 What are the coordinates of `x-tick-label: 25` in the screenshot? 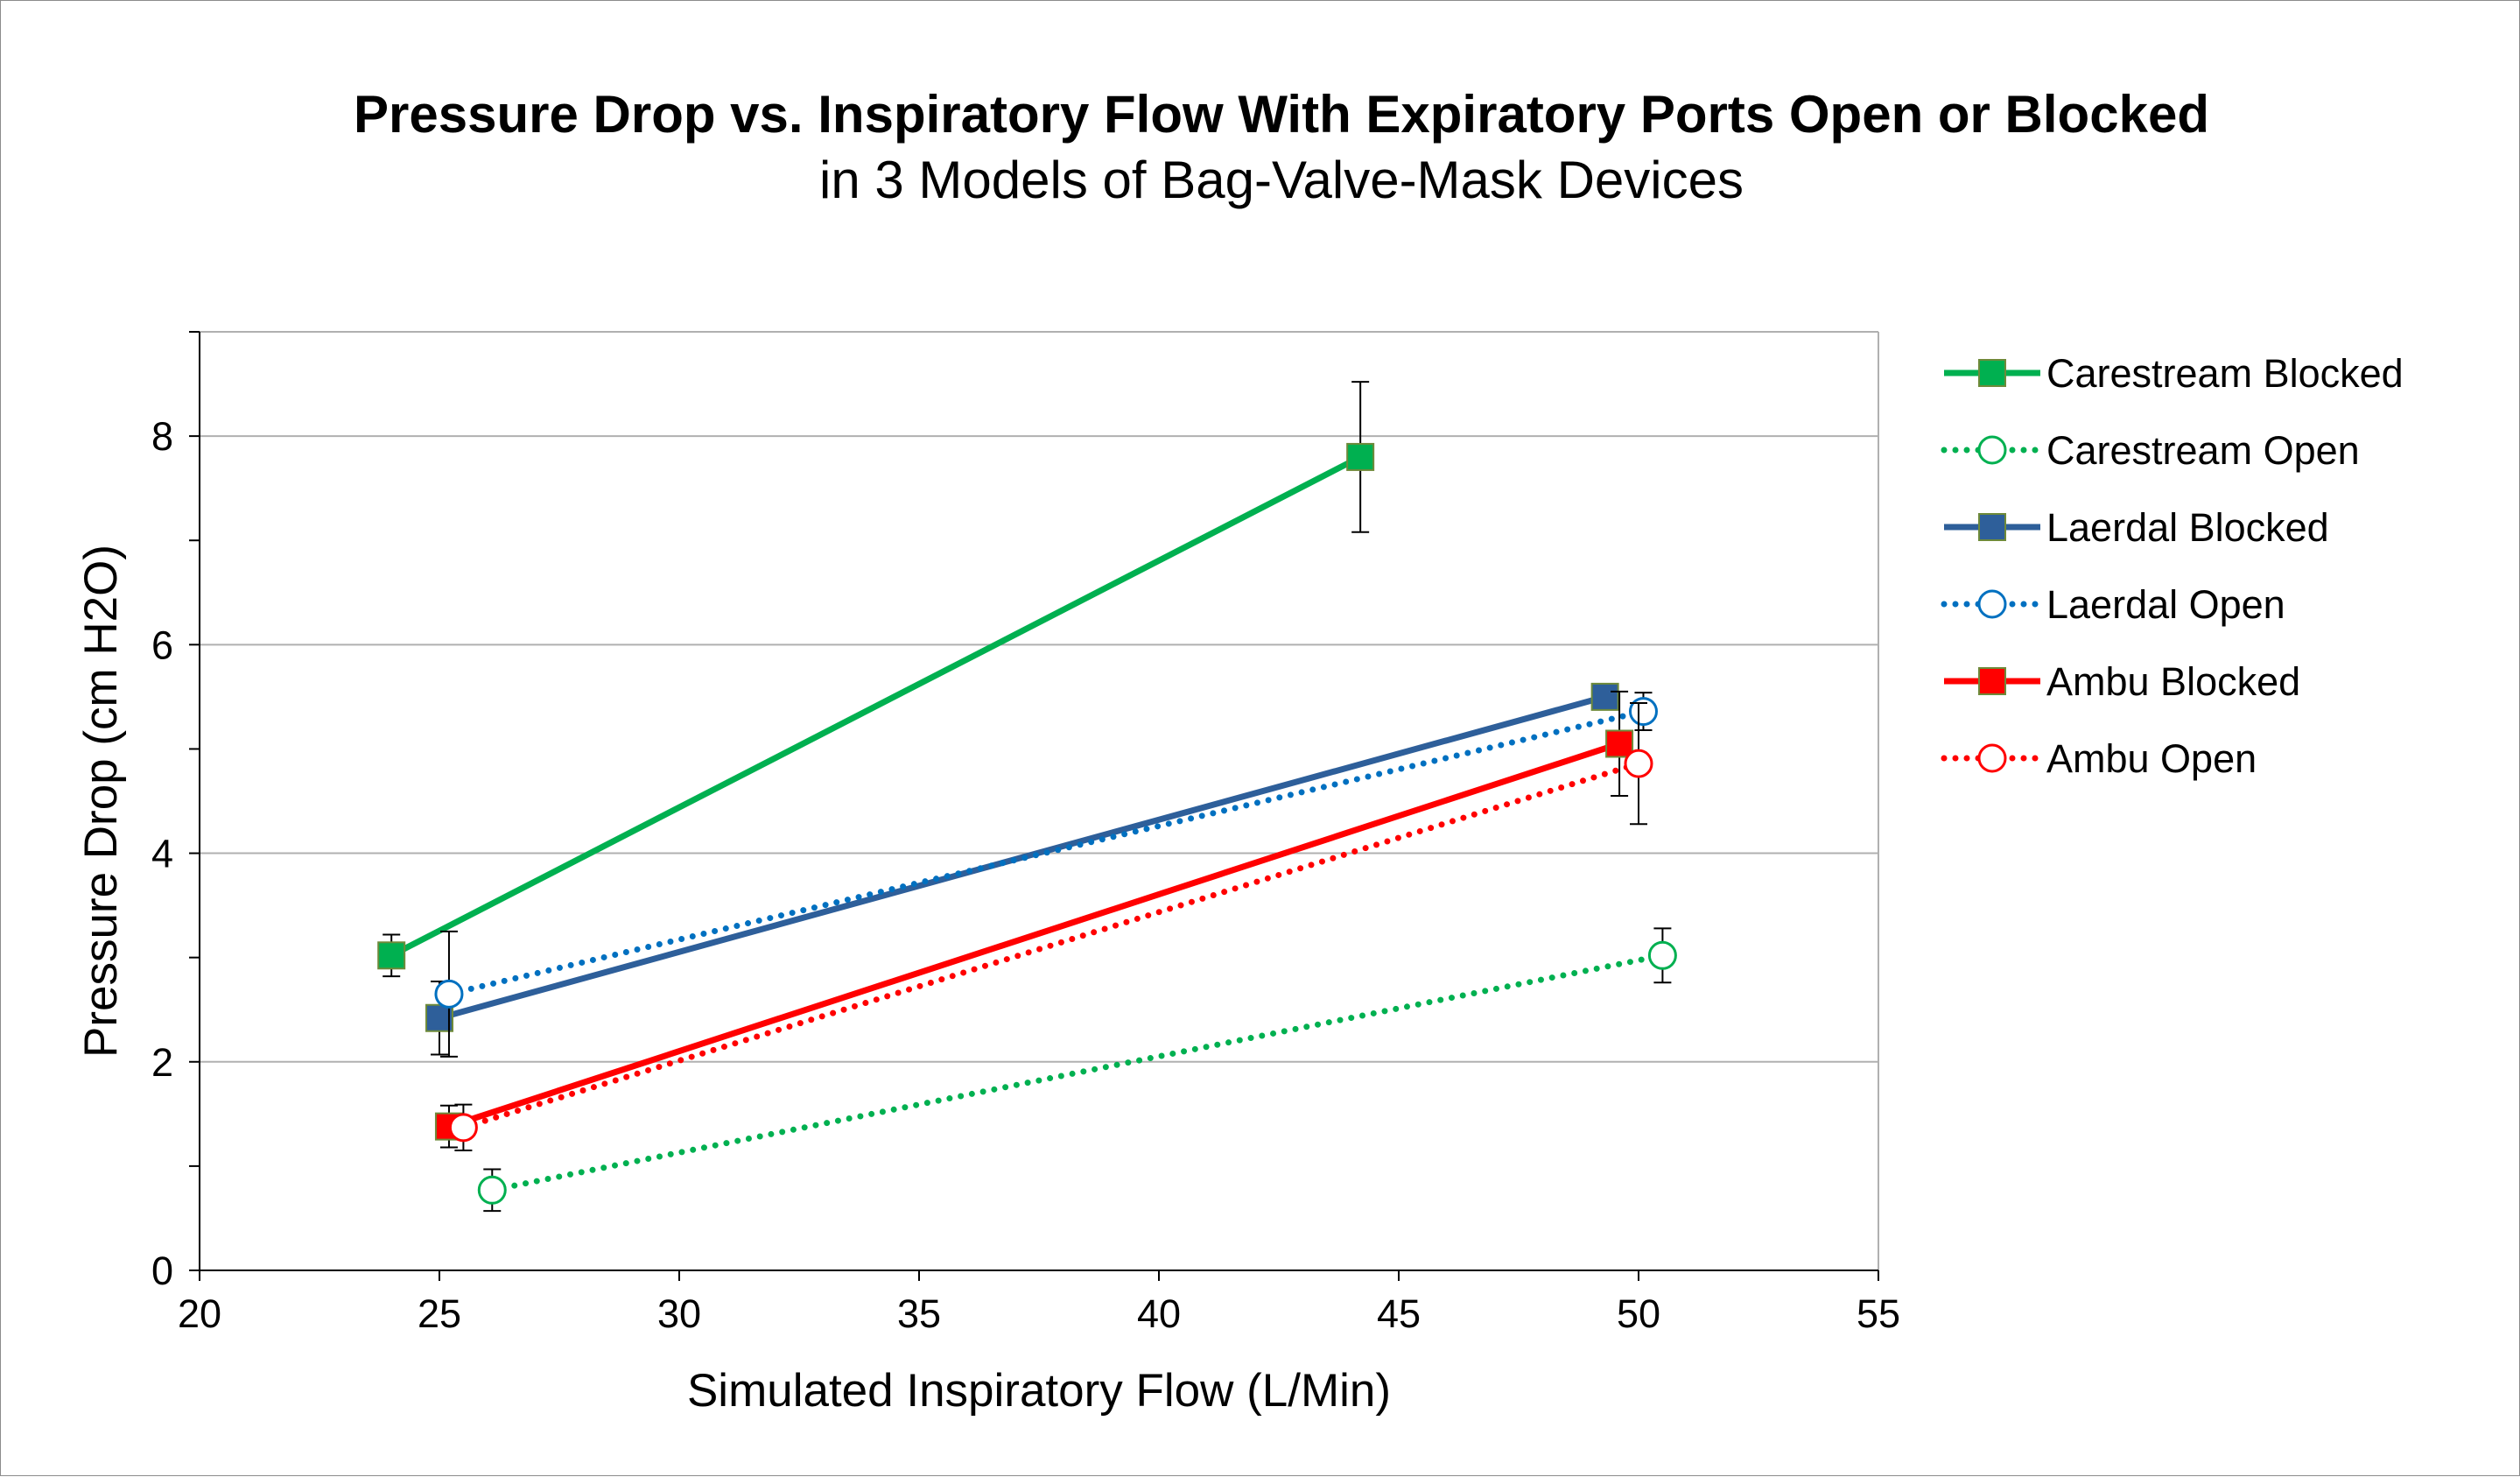 It's located at (439, 1313).